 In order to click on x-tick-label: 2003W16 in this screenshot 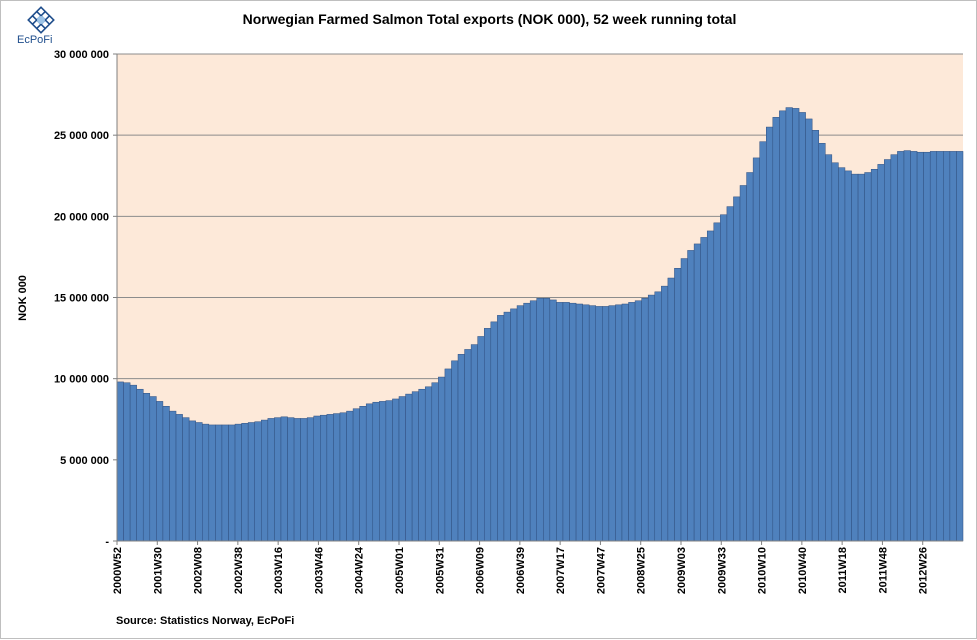, I will do `click(279, 570)`.